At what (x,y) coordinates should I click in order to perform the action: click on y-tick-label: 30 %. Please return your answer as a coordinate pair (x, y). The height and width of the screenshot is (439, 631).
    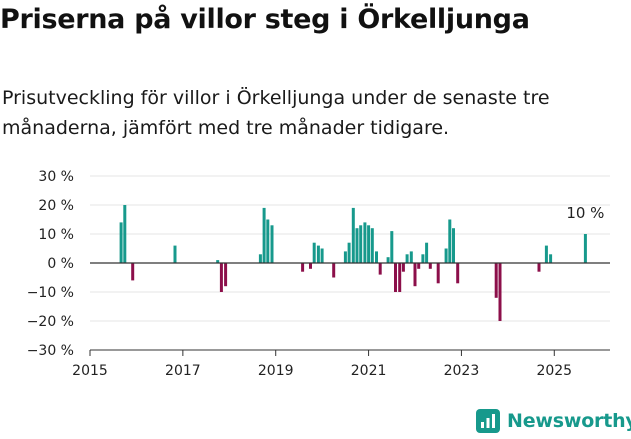
    Looking at the image, I should click on (56, 177).